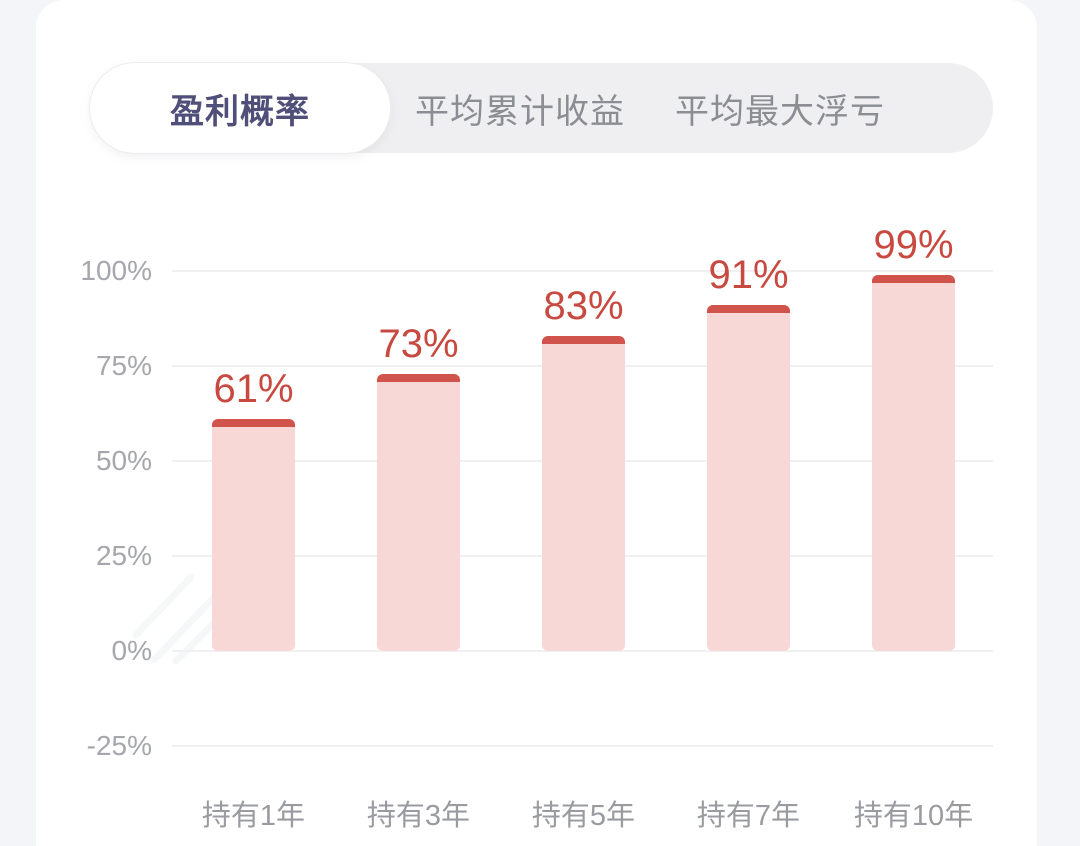 Image resolution: width=1080 pixels, height=846 pixels. What do you see at coordinates (913, 462) in the screenshot?
I see `bar-持有10年` at bounding box center [913, 462].